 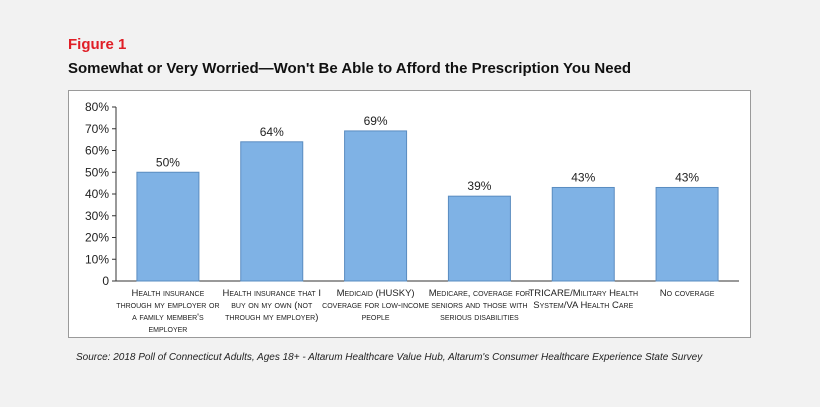 I want to click on bar-value-label: 69%, so click(x=376, y=121).